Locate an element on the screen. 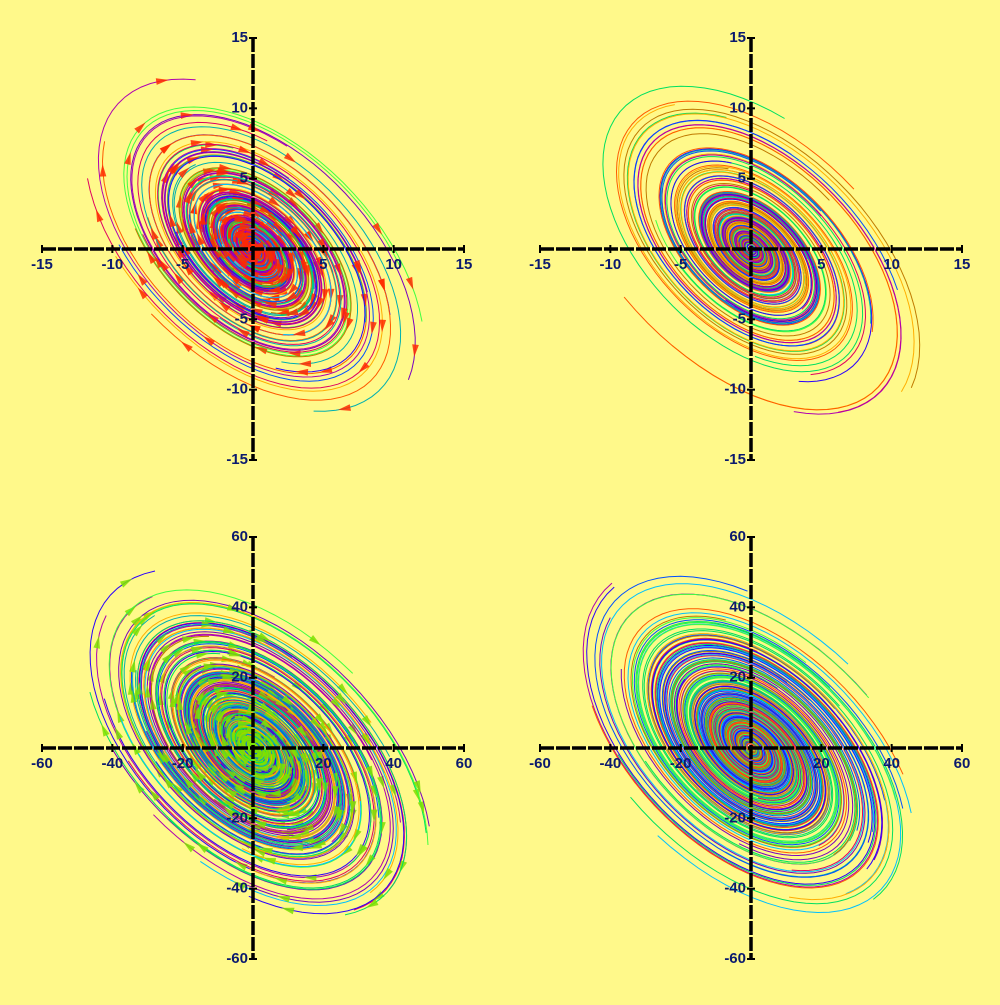  y-tick-label: 60 is located at coordinates (239, 536).